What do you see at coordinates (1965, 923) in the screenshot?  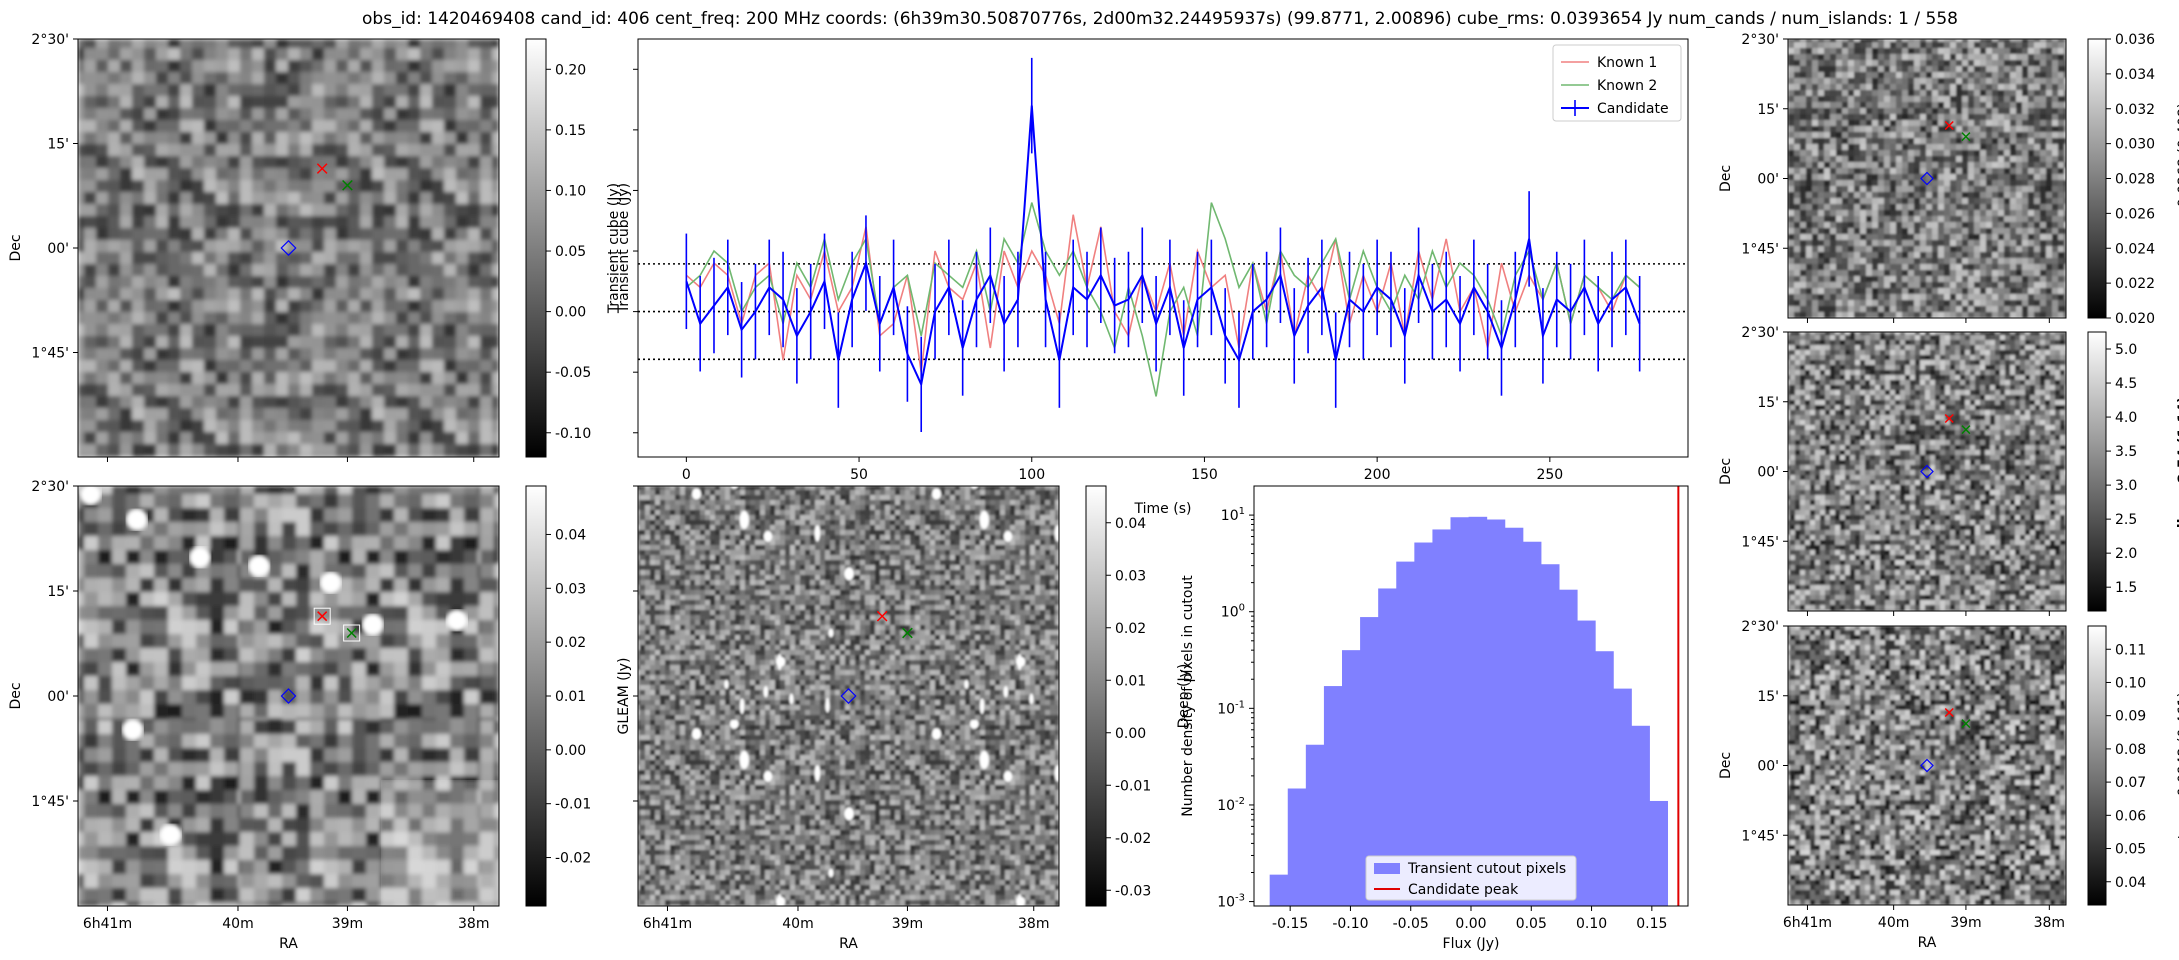 I see `tcg-image-xtick-label: 39m` at bounding box center [1965, 923].